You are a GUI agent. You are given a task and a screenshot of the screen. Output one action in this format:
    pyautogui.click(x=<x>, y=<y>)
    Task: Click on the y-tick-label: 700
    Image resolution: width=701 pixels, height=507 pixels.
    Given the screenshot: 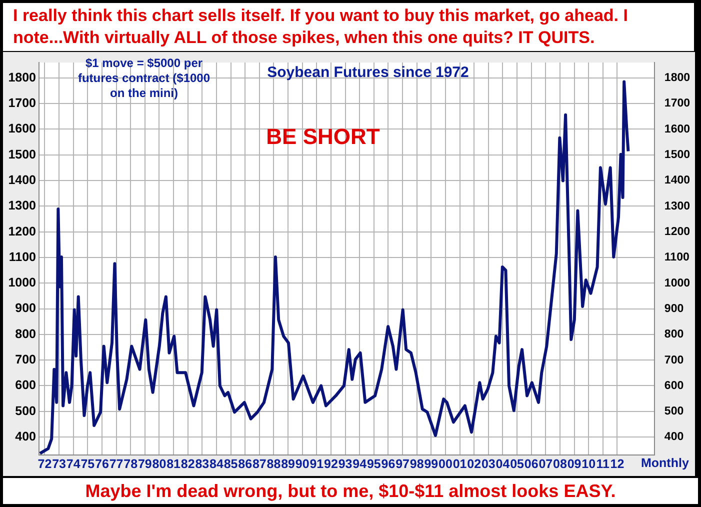 What is the action you would take?
    pyautogui.click(x=25, y=359)
    